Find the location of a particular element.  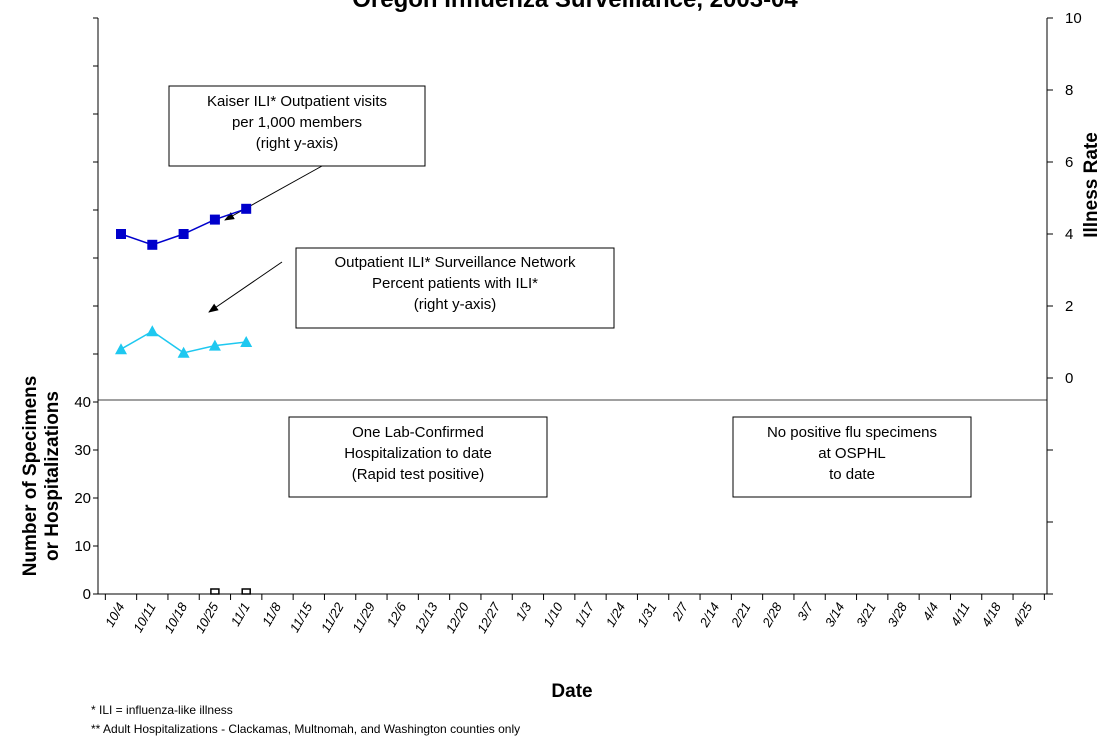

annotation-osphl-line-3: to date is located at coordinates (852, 474).